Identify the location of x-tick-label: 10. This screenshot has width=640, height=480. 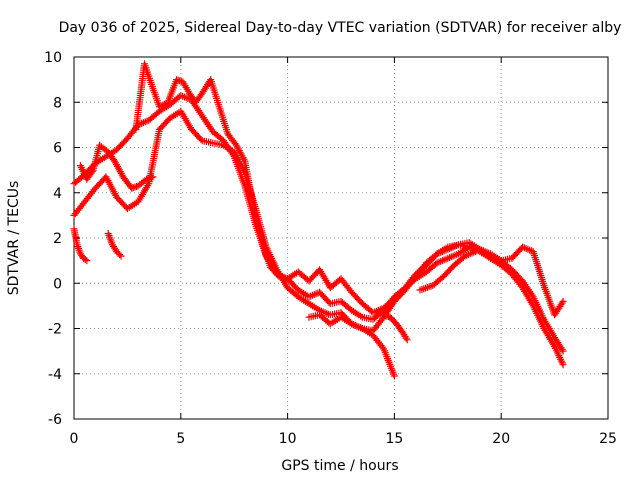
(288, 439).